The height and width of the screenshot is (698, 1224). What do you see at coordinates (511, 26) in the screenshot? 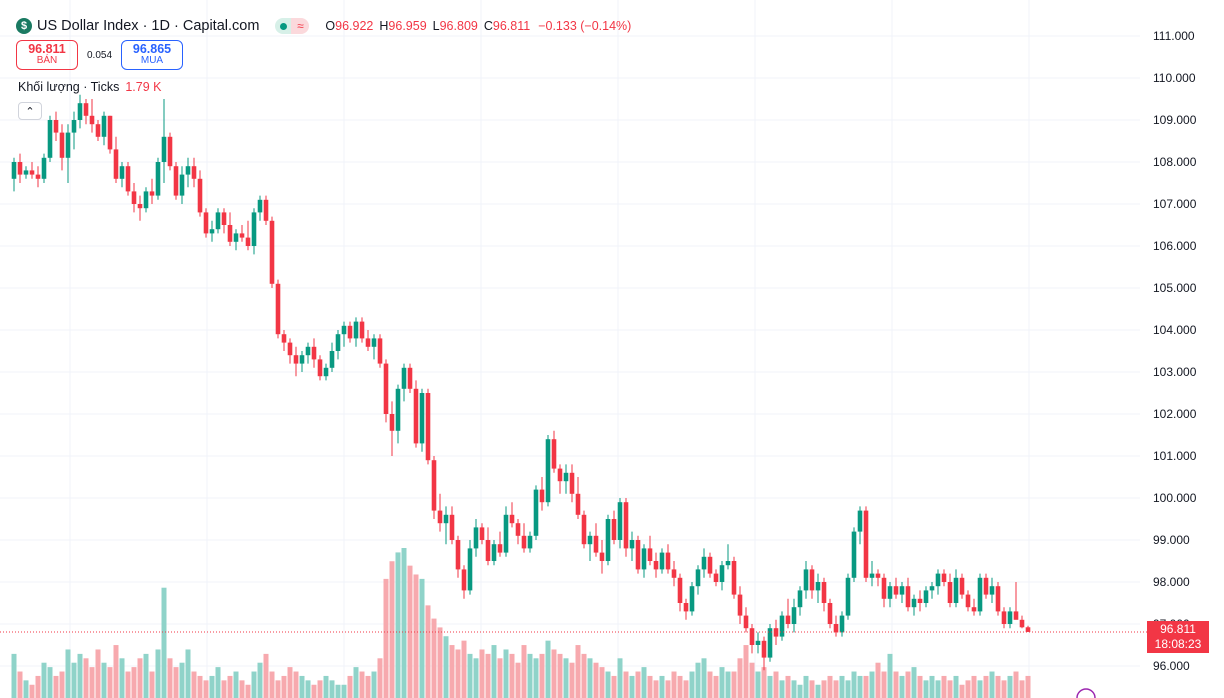
I see `close-value: 96.811` at bounding box center [511, 26].